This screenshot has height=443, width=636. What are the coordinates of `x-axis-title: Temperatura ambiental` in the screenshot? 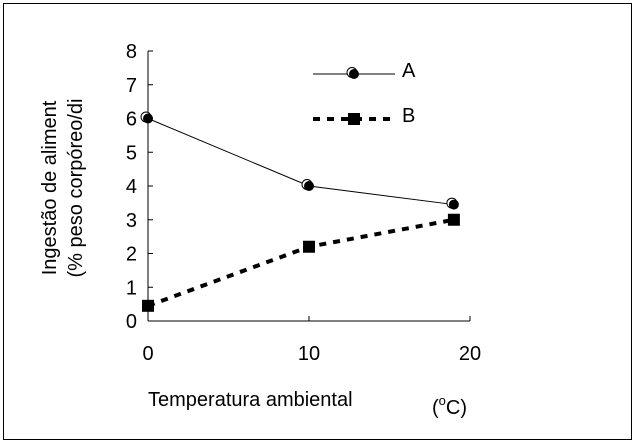 It's located at (250, 400).